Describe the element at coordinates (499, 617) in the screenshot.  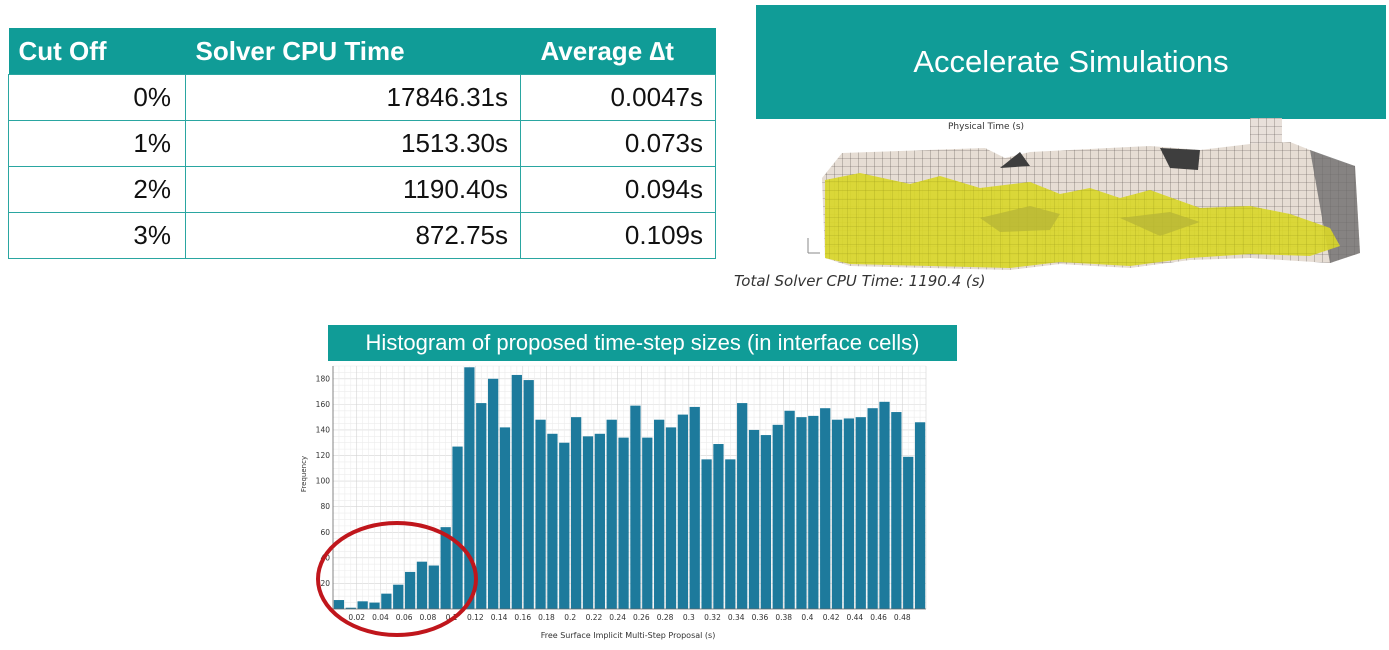
I see `x-tick-label: 0.14` at that location.